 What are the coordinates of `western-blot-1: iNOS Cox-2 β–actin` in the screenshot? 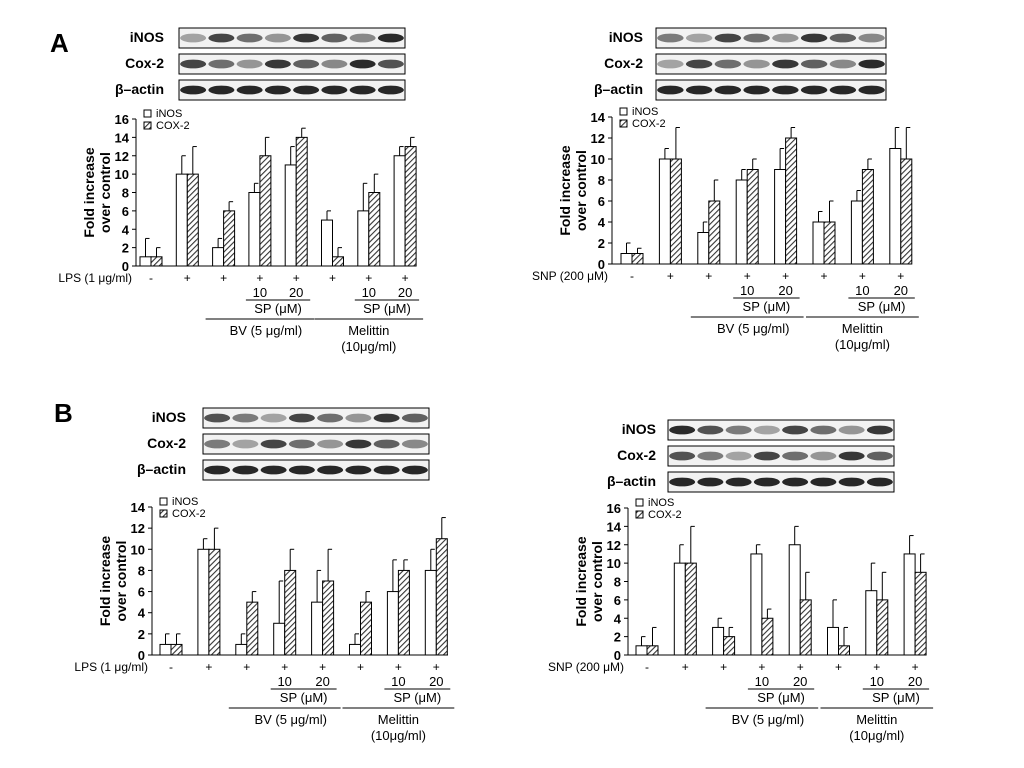 It's located at (260, 64).